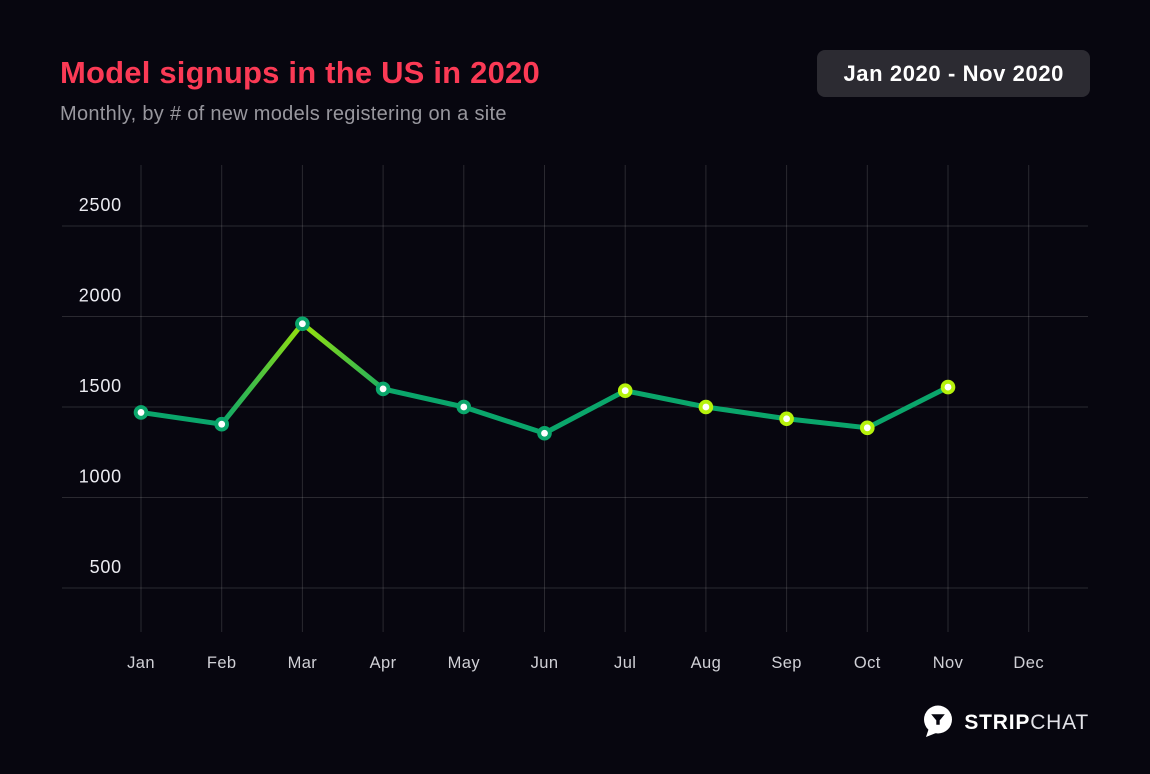 The image size is (1150, 774). Describe the element at coordinates (706, 663) in the screenshot. I see `x-axis-label-aug: Aug` at that location.